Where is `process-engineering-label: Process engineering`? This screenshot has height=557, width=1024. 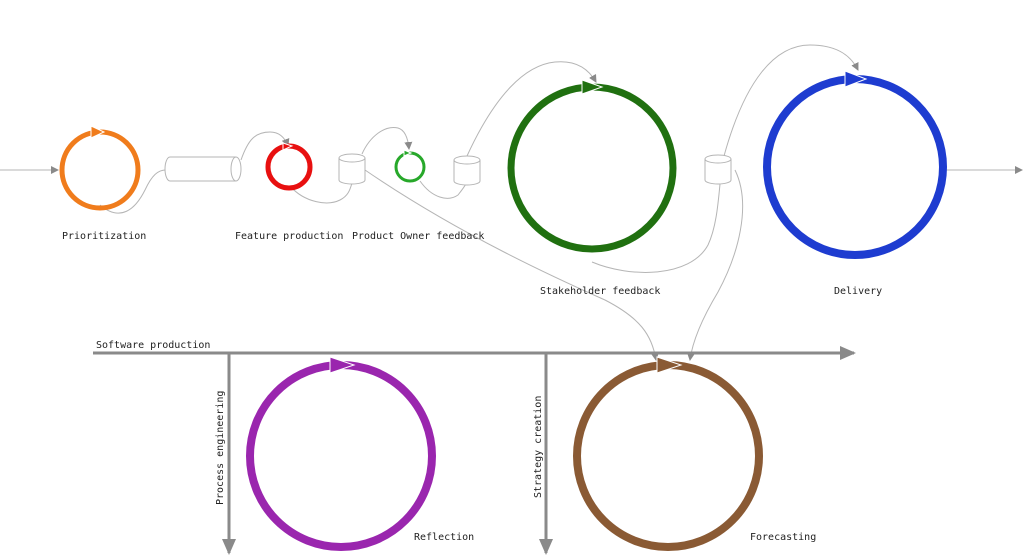
process-engineering-label: Process engineering is located at coordinates (220, 448).